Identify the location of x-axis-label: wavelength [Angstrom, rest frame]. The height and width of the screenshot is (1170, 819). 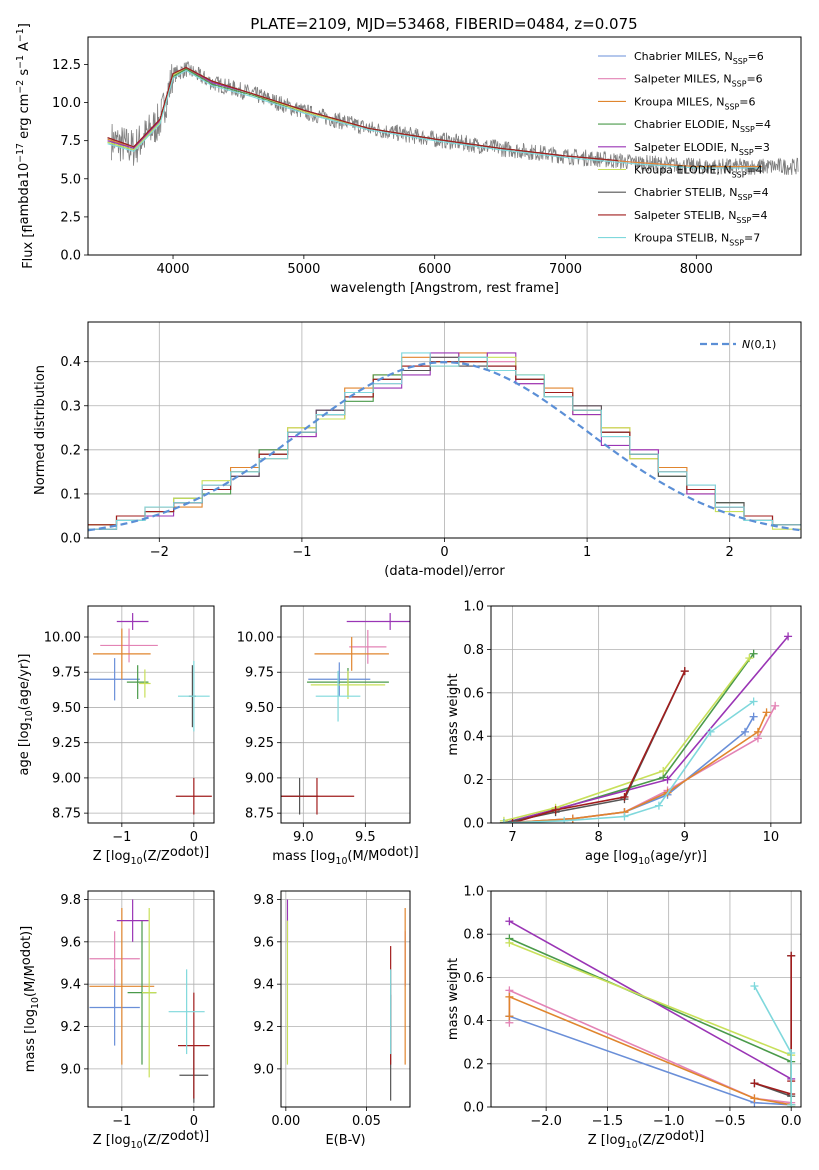
(444, 288).